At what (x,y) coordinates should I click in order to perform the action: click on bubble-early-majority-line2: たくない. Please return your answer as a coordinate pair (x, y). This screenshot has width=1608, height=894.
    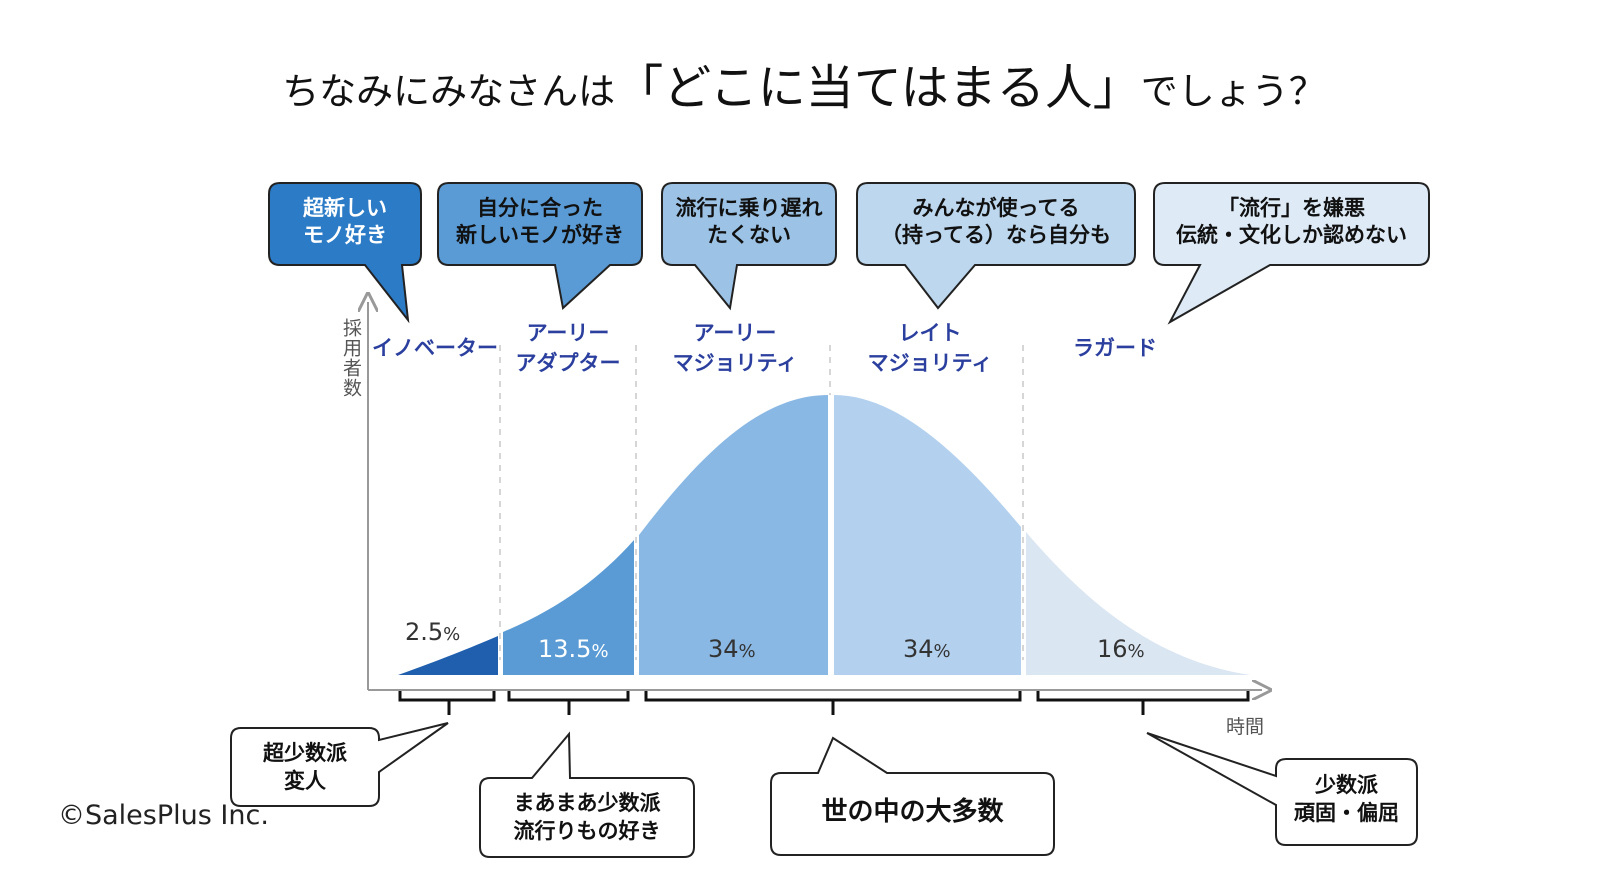
    Looking at the image, I should click on (749, 235).